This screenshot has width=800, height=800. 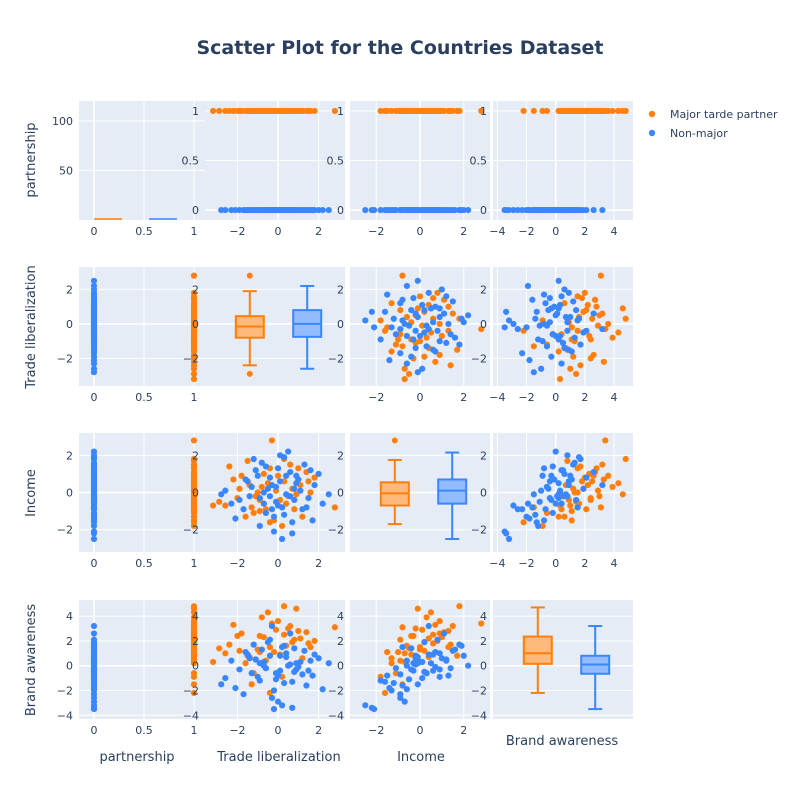 What do you see at coordinates (194, 730) in the screenshot?
I see `x-tick-label: 1` at bounding box center [194, 730].